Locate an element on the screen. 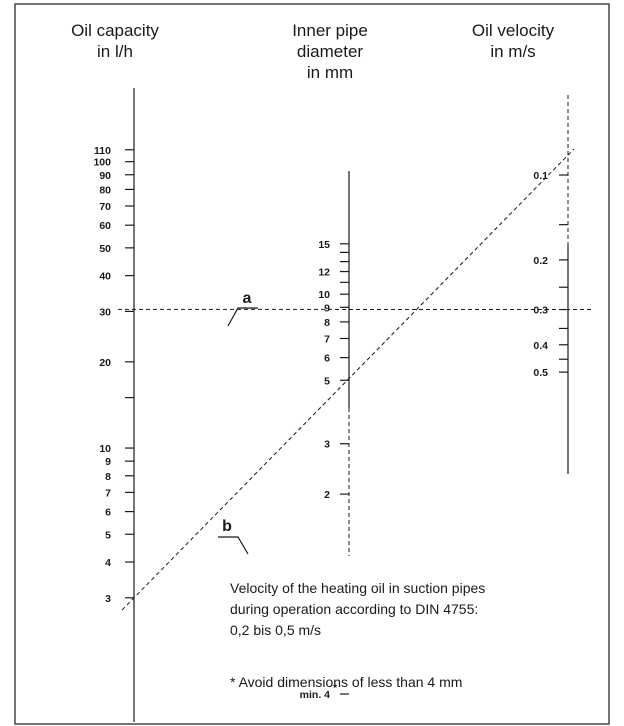 Image resolution: width=624 pixels, height=726 pixels. velocity-tick-label: 0.2 is located at coordinates (540, 261).